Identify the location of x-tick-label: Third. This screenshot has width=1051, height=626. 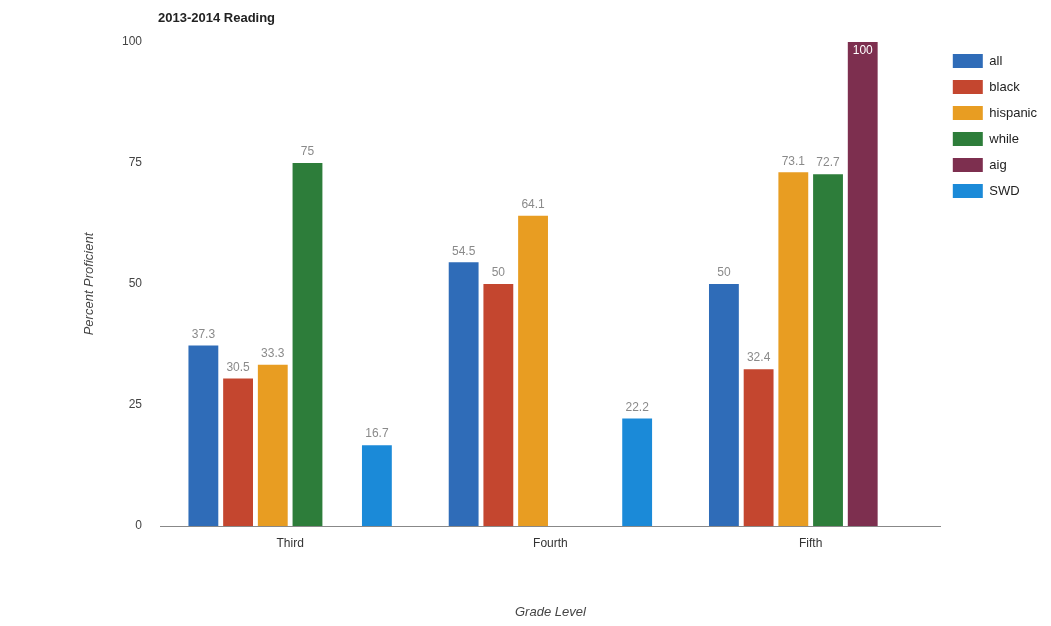
(290, 542).